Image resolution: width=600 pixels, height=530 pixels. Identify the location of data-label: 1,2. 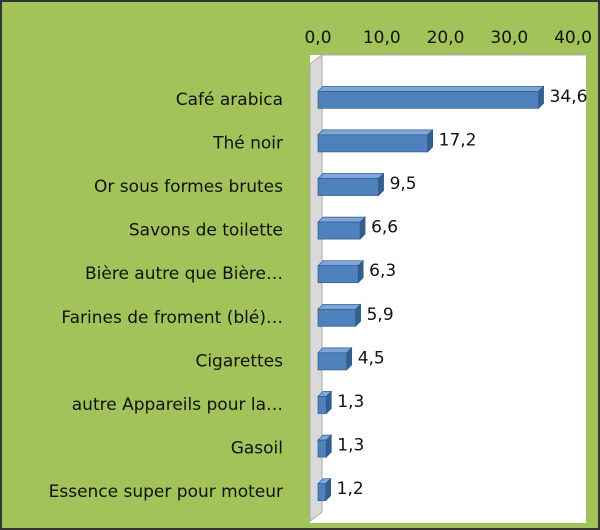
(350, 489).